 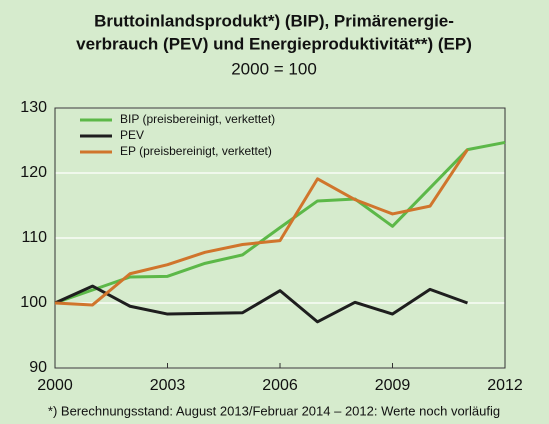 I want to click on x-tick-label: 2000, so click(x=55, y=385).